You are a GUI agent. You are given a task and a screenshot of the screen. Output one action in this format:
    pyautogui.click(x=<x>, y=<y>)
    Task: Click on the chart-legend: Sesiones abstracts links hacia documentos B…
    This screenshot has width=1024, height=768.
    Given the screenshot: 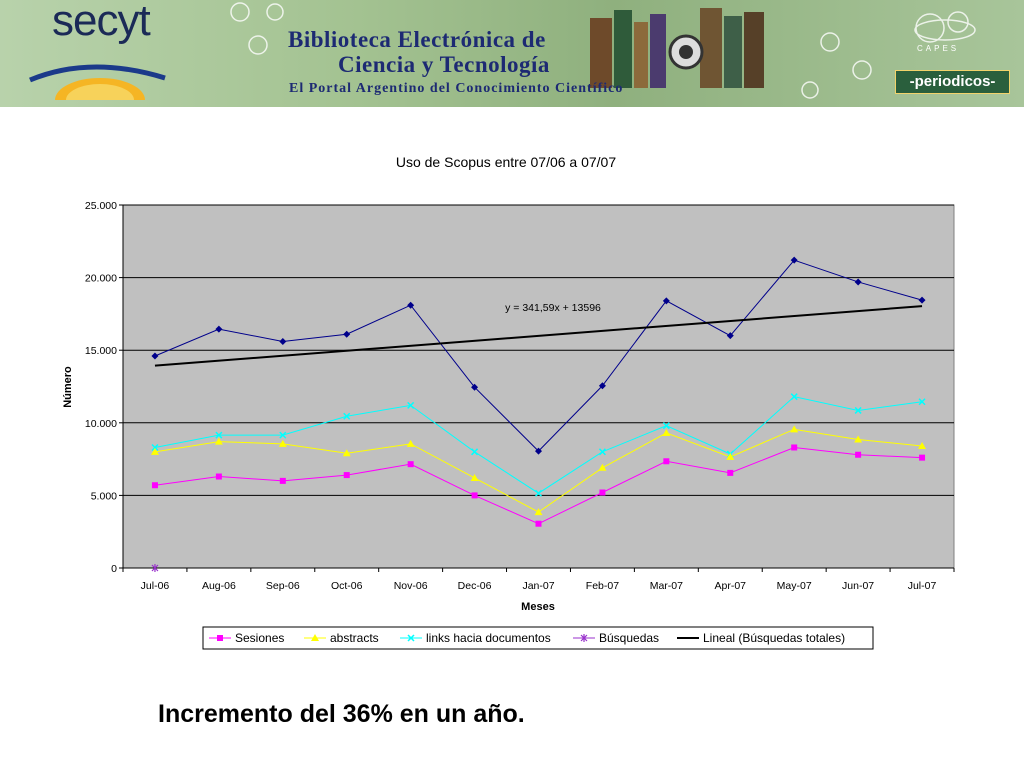 What is the action you would take?
    pyautogui.click(x=538, y=638)
    